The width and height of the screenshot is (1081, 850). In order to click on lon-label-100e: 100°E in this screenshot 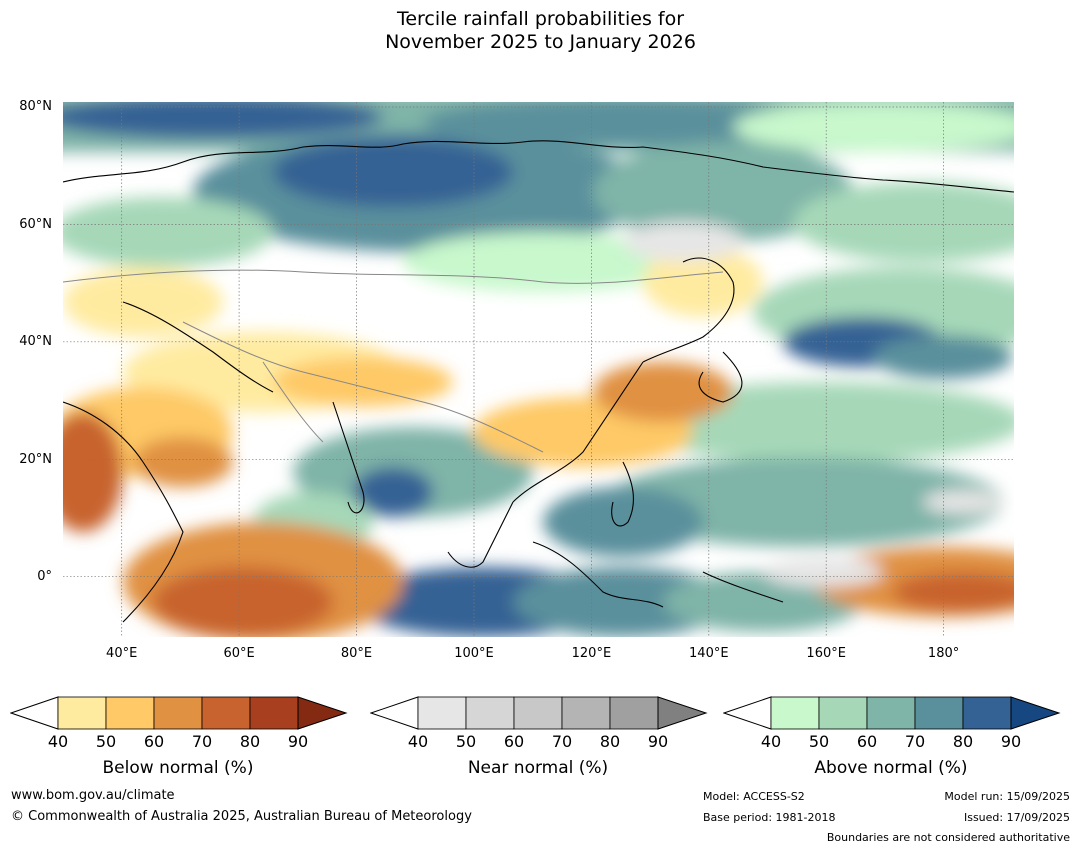, I will do `click(474, 653)`.